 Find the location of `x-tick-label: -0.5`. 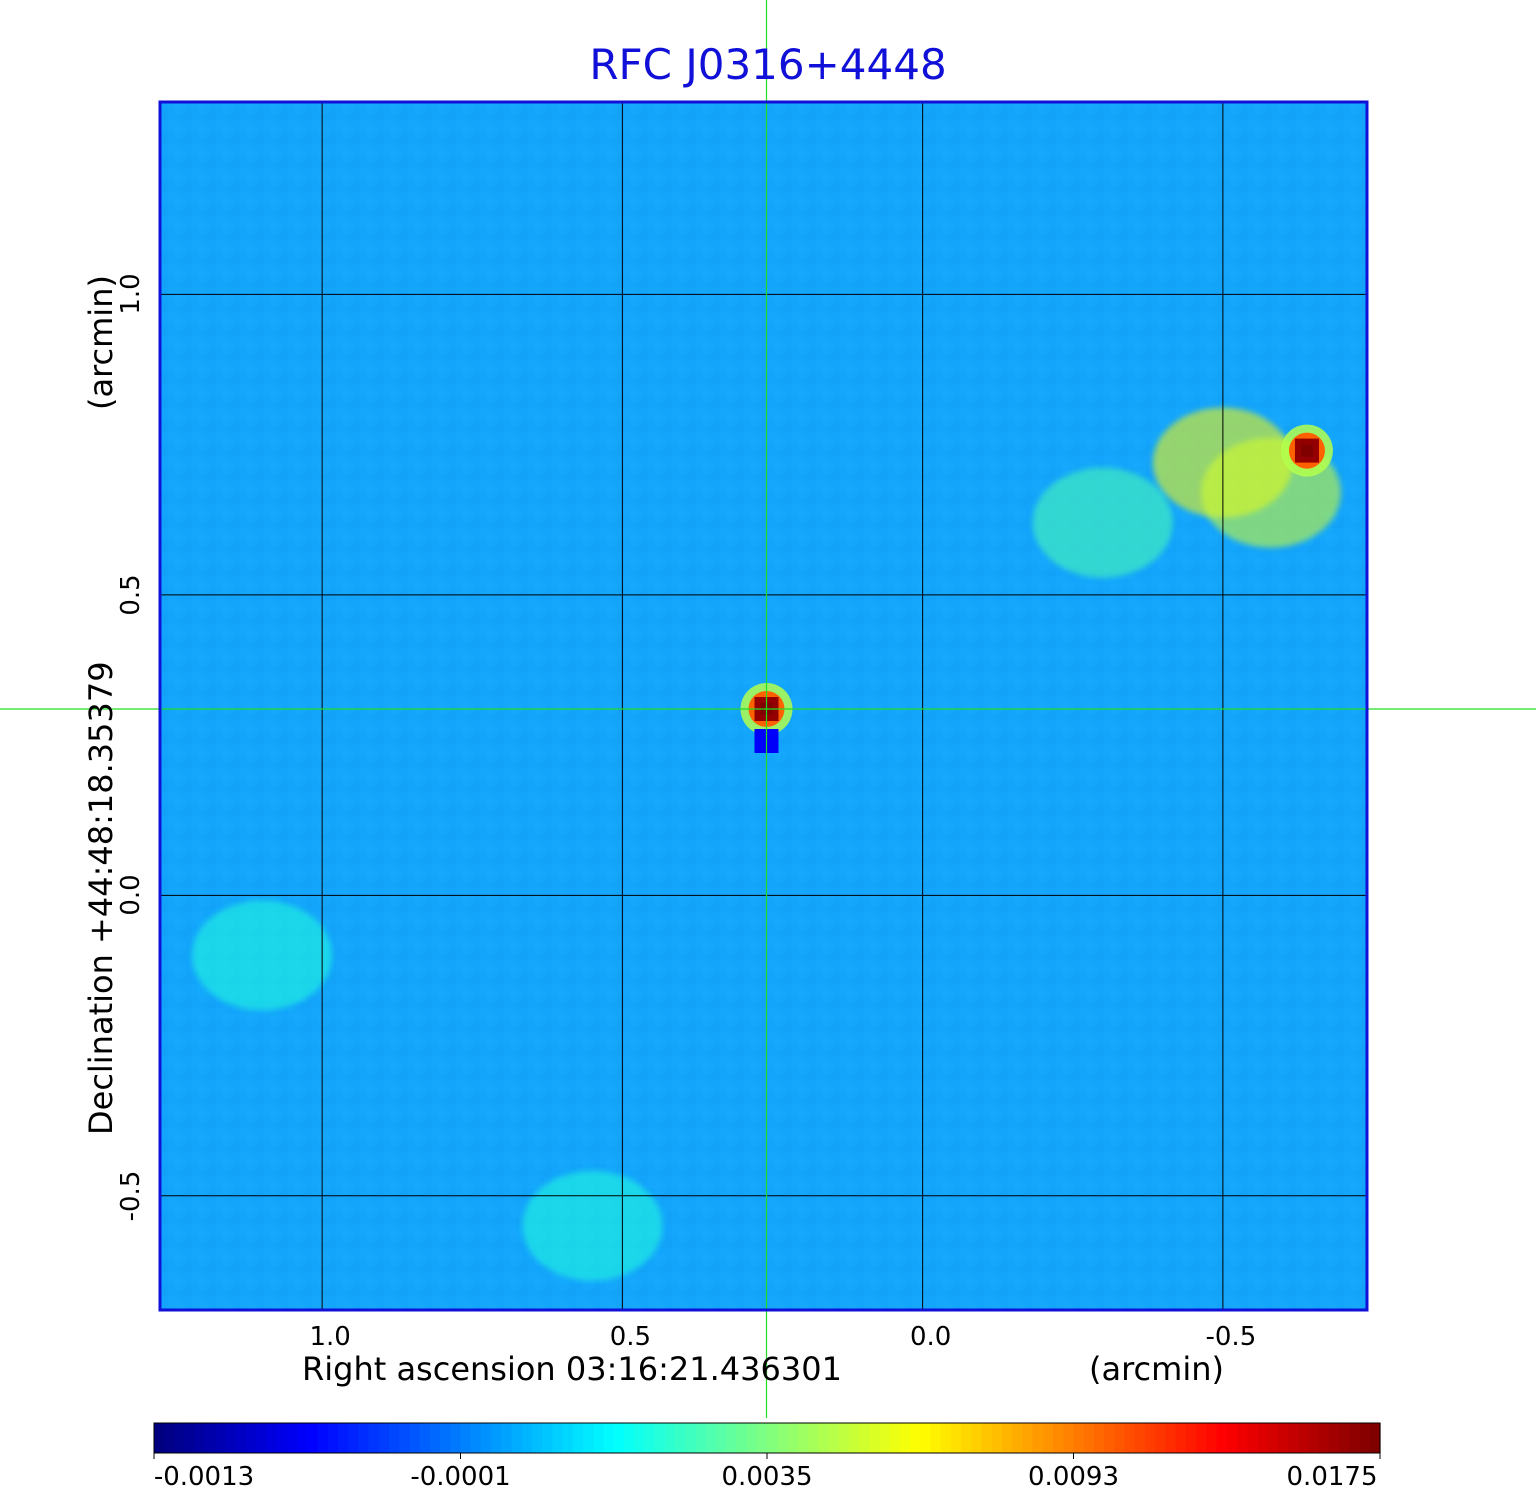

x-tick-label: -0.5 is located at coordinates (1231, 1337).